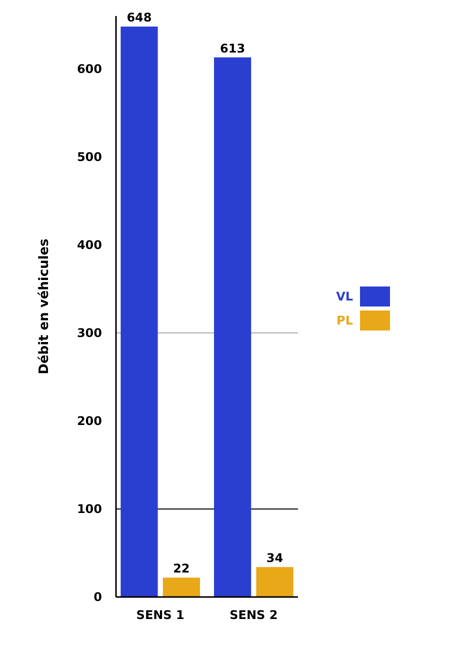  I want to click on data-label: 34, so click(275, 558).